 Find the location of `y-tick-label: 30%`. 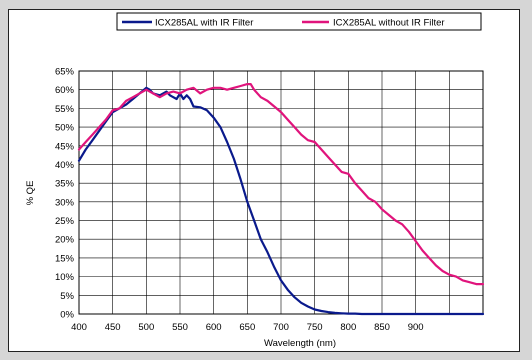

y-tick-label: 30% is located at coordinates (65, 202).